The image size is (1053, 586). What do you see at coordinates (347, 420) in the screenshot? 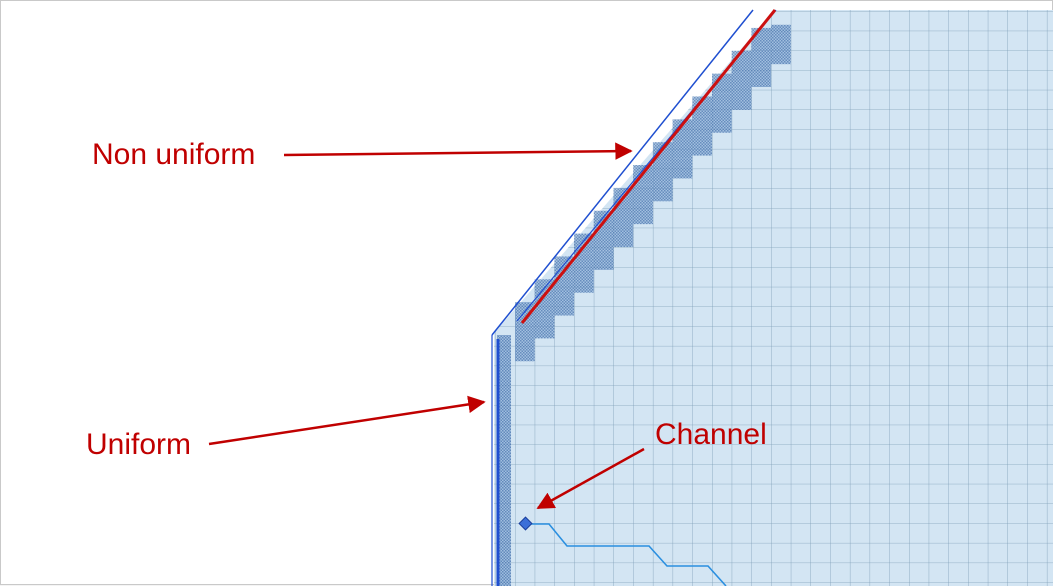
I see `uniform-arrow` at bounding box center [347, 420].